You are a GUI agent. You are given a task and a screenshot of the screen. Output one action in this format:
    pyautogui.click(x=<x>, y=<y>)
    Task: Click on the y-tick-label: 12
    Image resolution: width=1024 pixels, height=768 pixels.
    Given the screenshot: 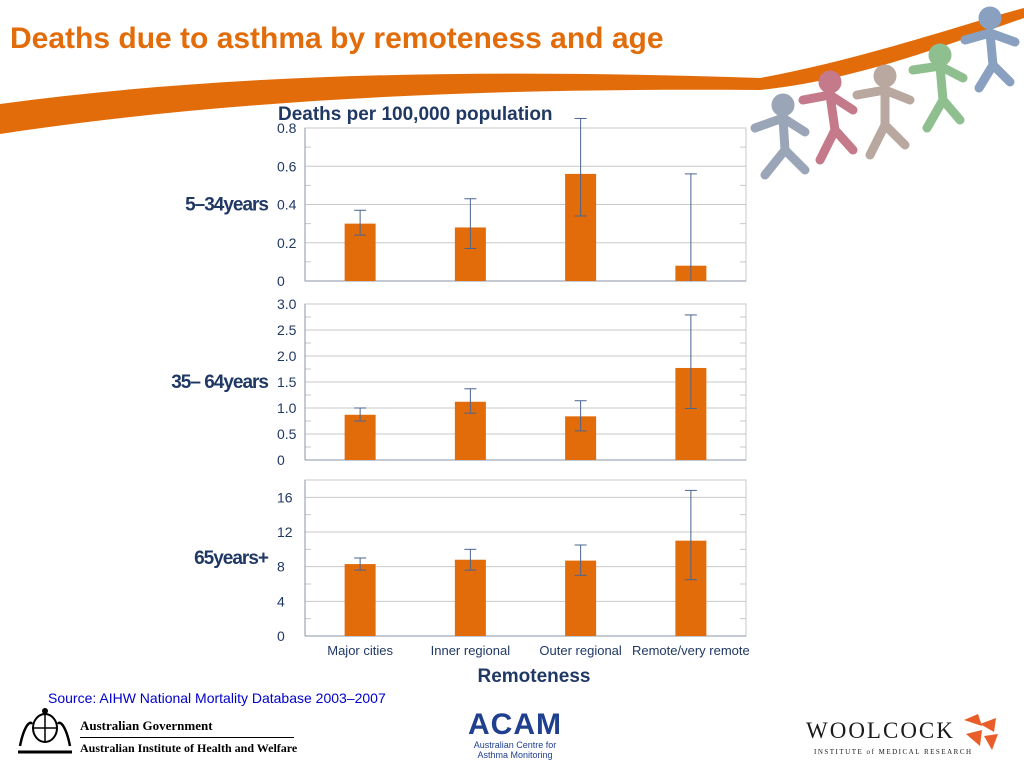 What is the action you would take?
    pyautogui.click(x=285, y=532)
    